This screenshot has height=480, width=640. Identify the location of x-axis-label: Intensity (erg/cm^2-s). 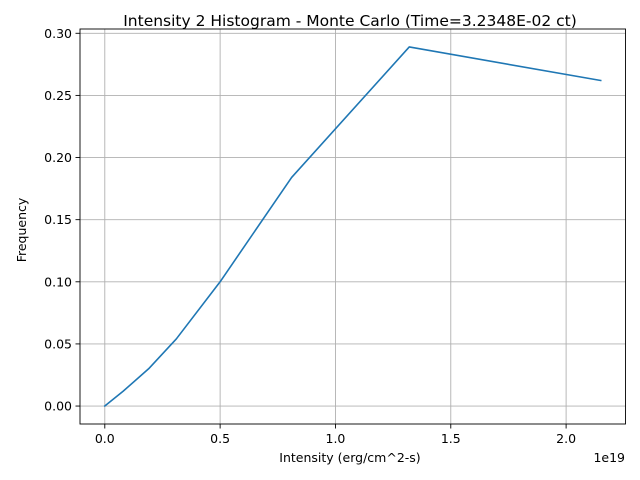
(349, 457).